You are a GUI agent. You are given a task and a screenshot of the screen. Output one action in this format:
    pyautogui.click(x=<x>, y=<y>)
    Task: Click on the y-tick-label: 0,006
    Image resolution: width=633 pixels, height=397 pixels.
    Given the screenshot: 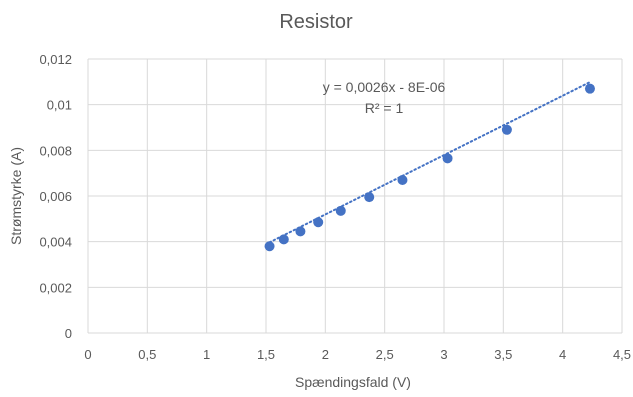 What is the action you would take?
    pyautogui.click(x=55, y=196)
    